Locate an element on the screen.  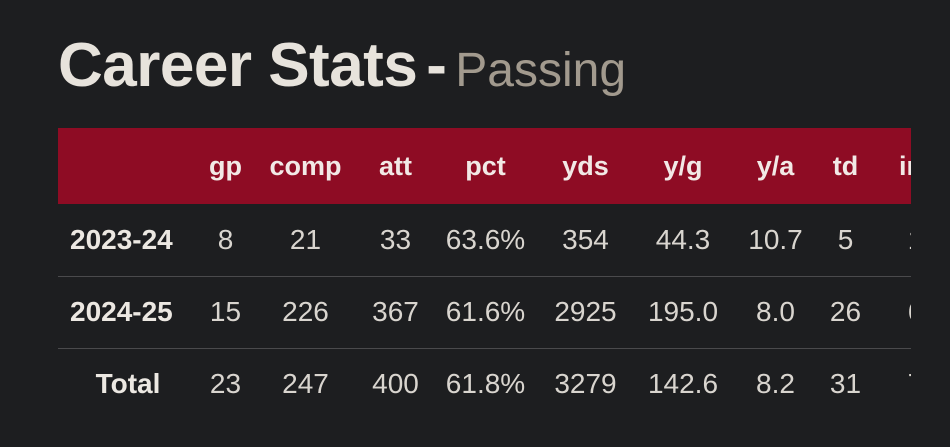
cell-comp: 21 is located at coordinates (305, 239).